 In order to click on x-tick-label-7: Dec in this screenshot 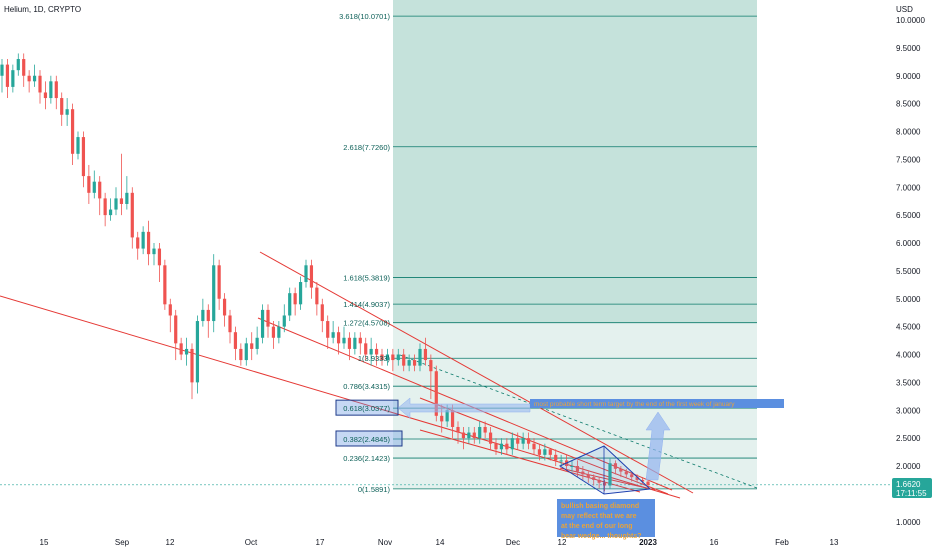, I will do `click(513, 542)`.